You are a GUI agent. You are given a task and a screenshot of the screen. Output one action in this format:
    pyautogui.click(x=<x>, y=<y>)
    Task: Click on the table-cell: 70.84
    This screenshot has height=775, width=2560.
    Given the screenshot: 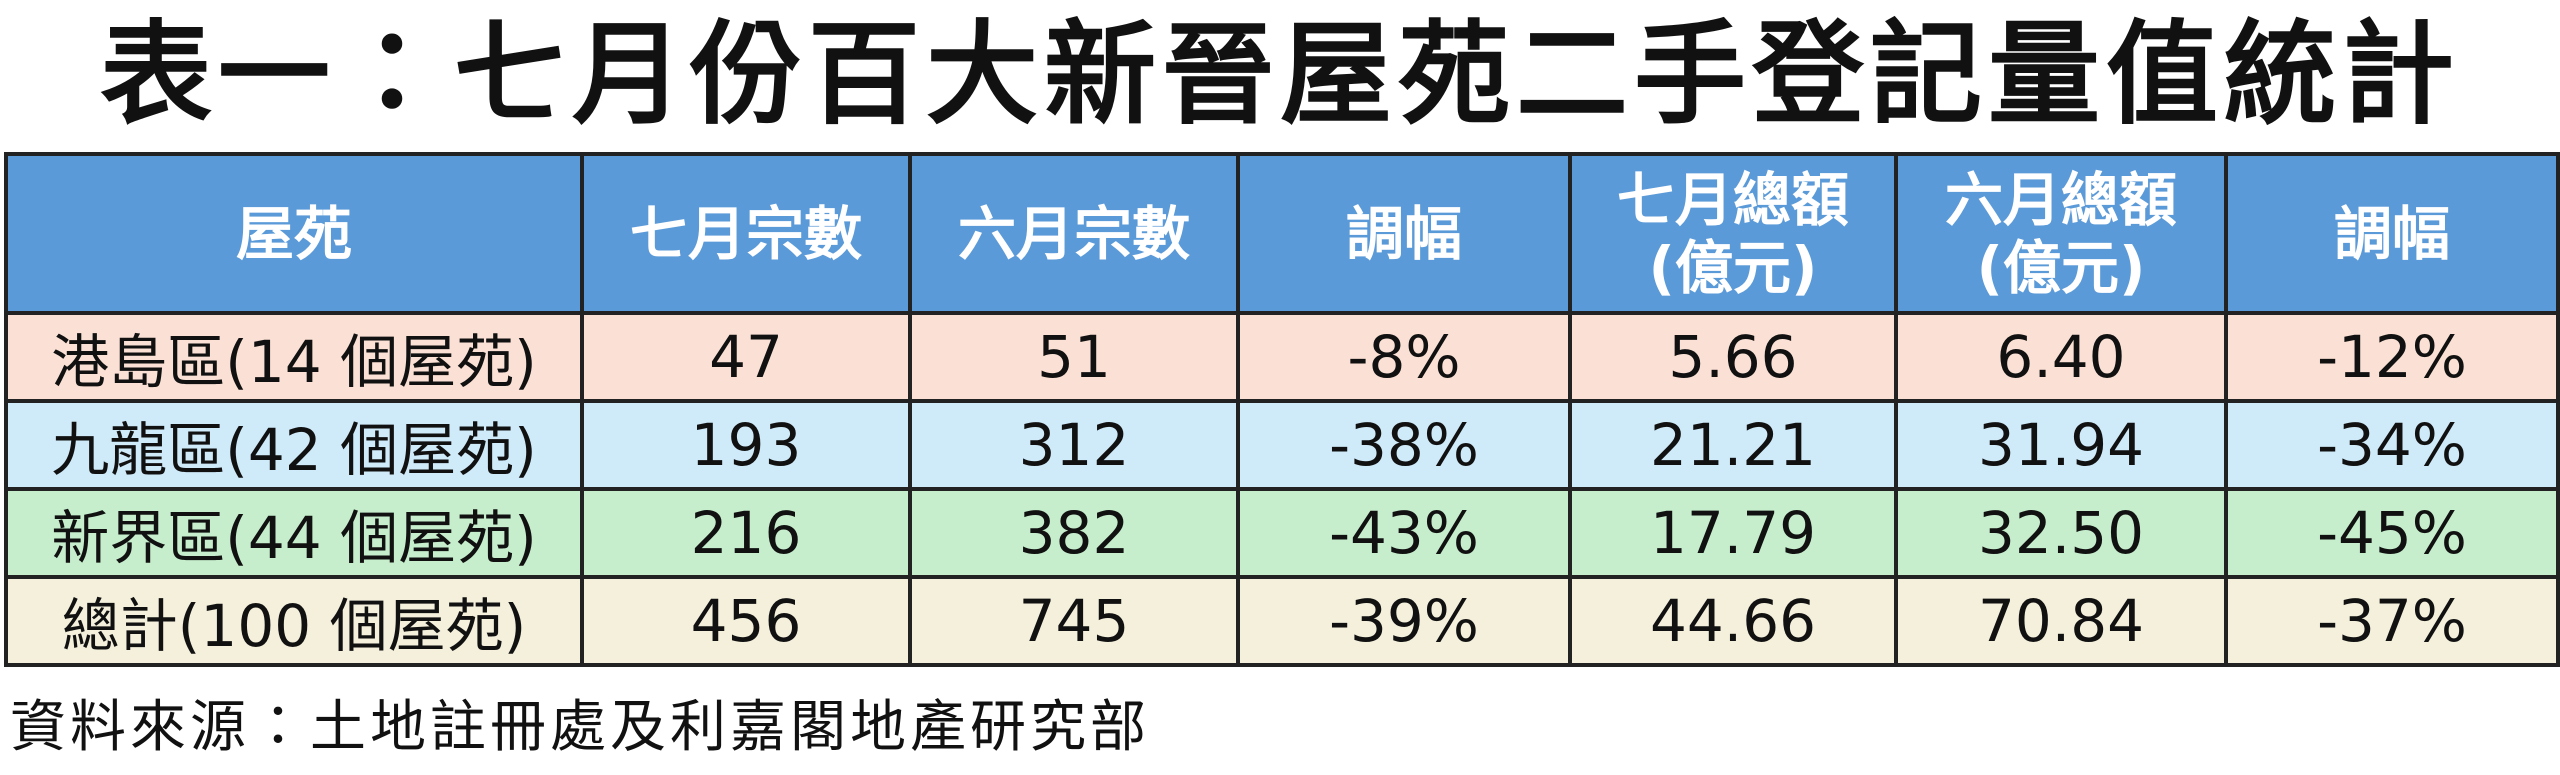 What is the action you would take?
    pyautogui.click(x=2061, y=621)
    